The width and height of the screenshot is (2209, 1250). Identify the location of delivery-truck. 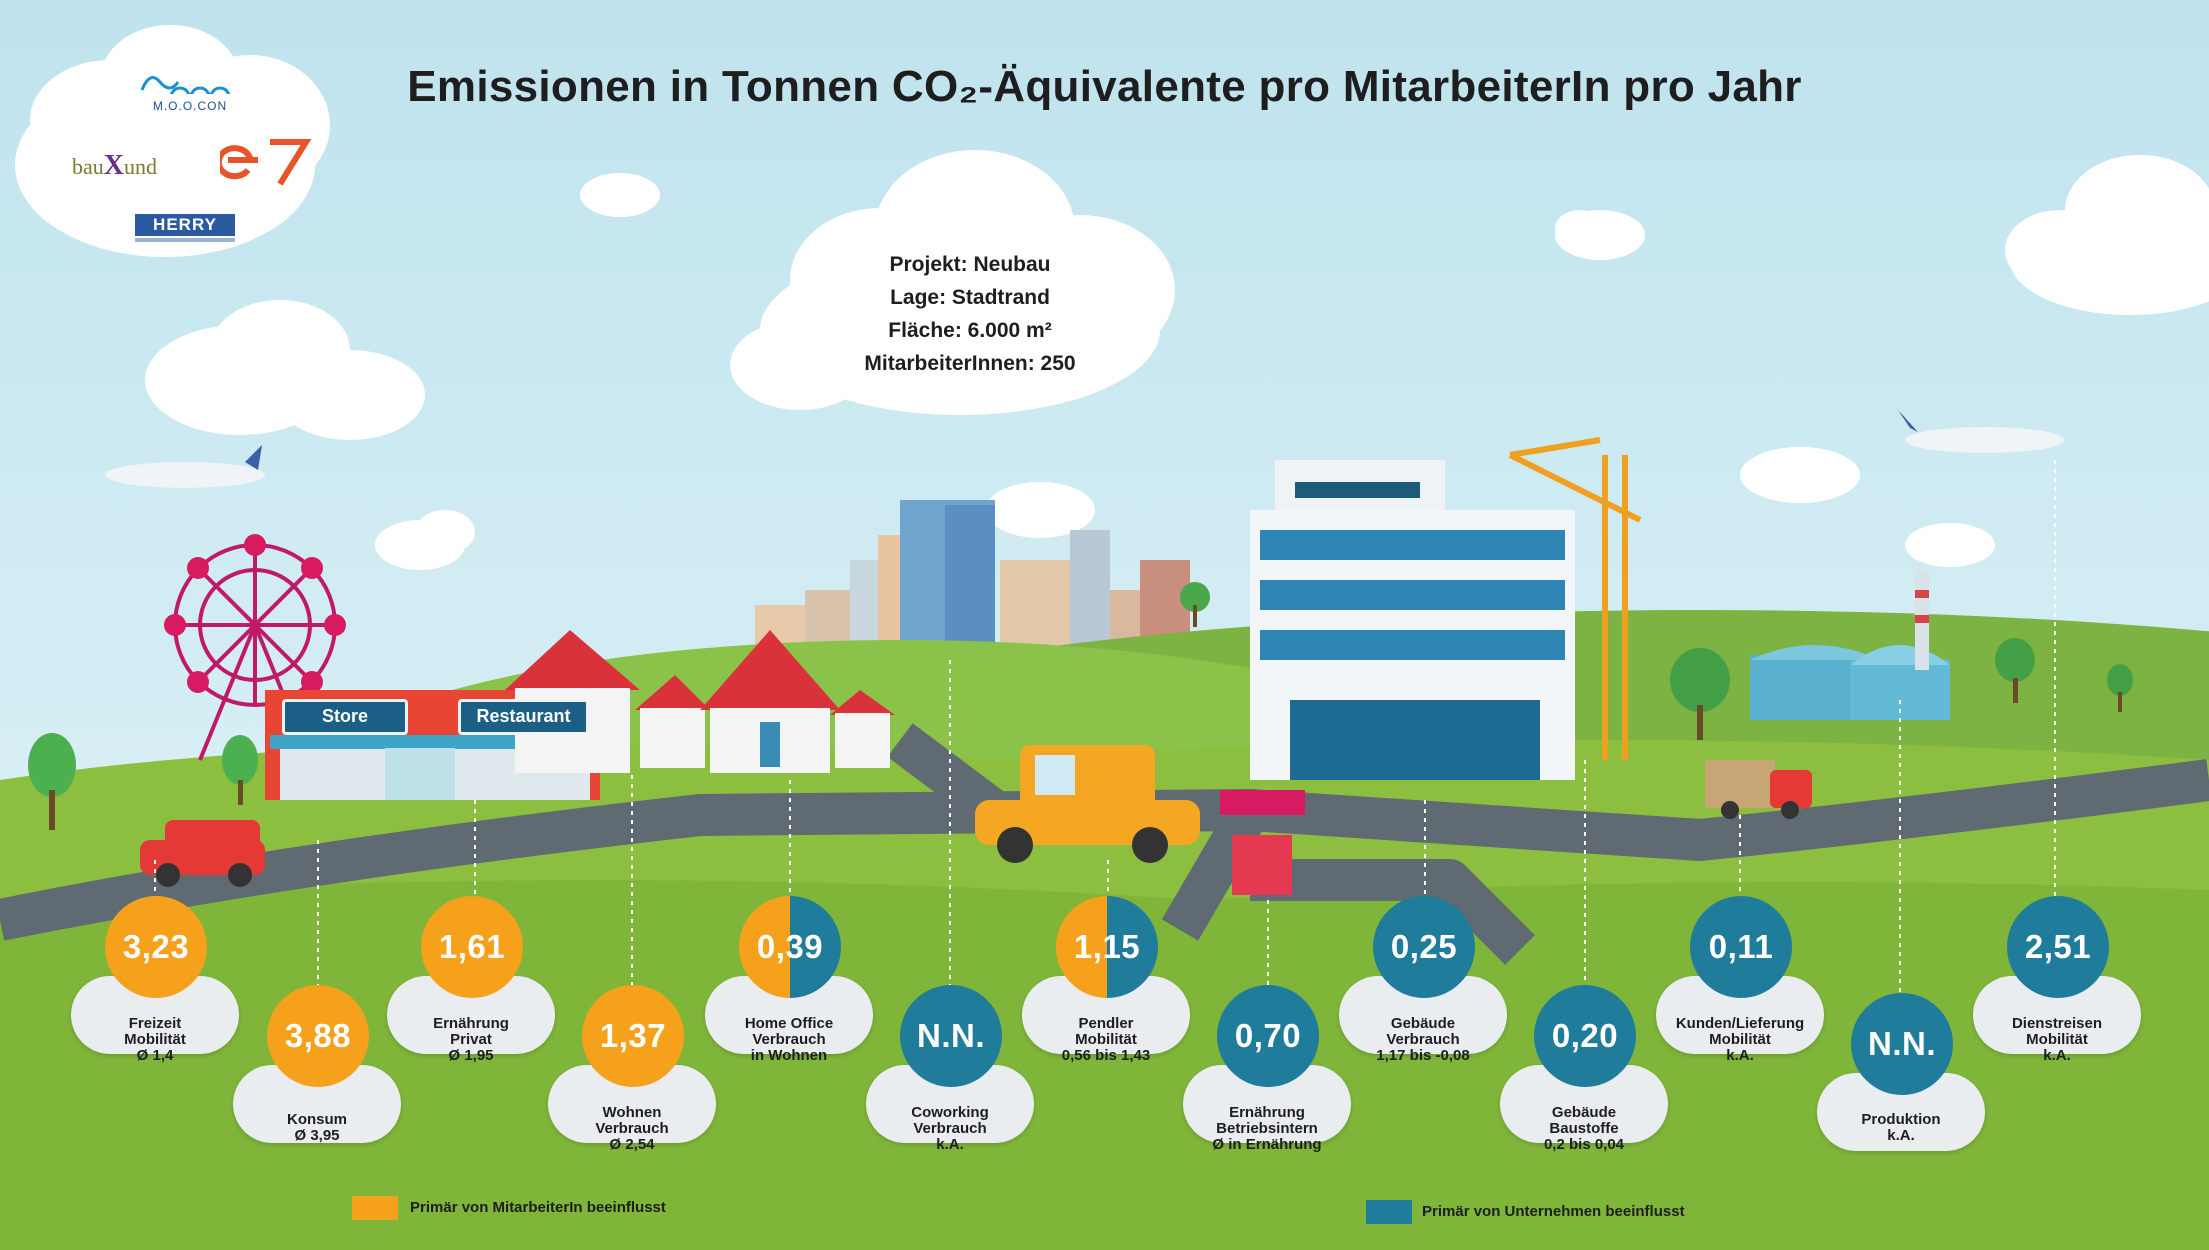
(1758, 789).